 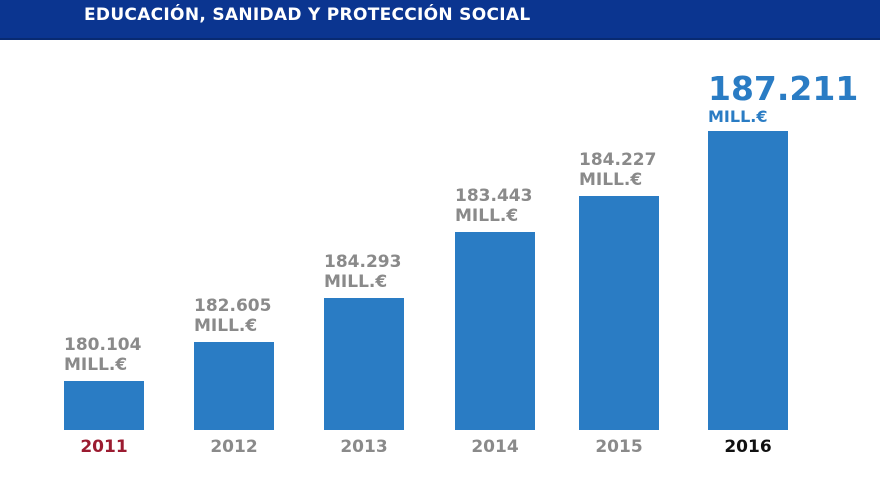 I want to click on x-tick-2015: 2015, so click(x=619, y=447).